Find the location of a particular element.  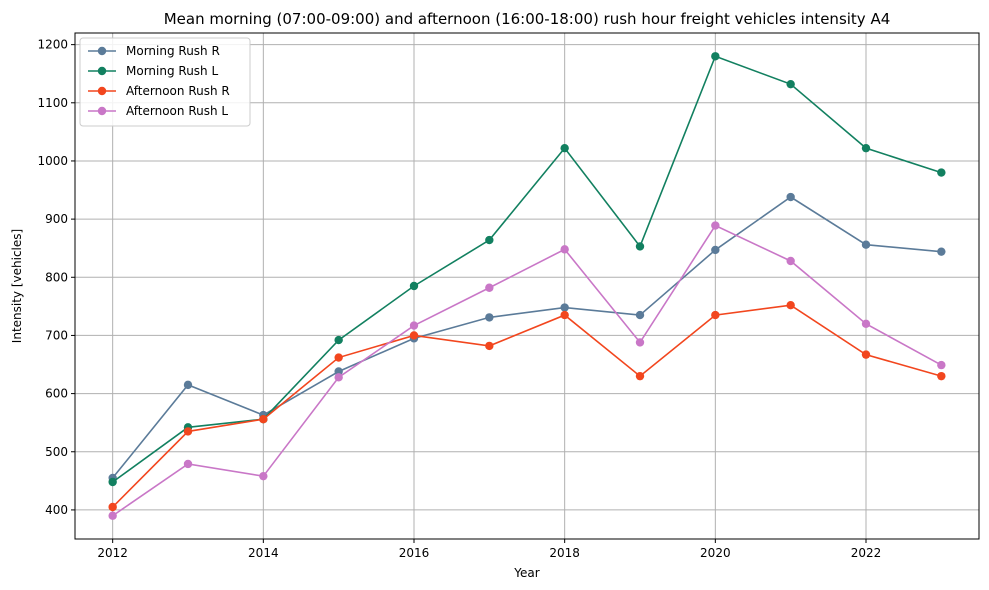

legend-entry: Morning Rush L is located at coordinates (153, 71).